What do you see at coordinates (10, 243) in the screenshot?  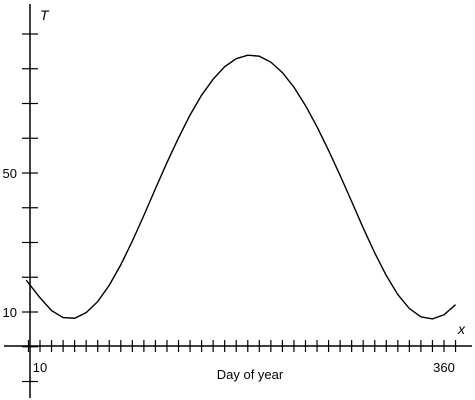 I see `y-tick-labels: 10 50` at bounding box center [10, 243].